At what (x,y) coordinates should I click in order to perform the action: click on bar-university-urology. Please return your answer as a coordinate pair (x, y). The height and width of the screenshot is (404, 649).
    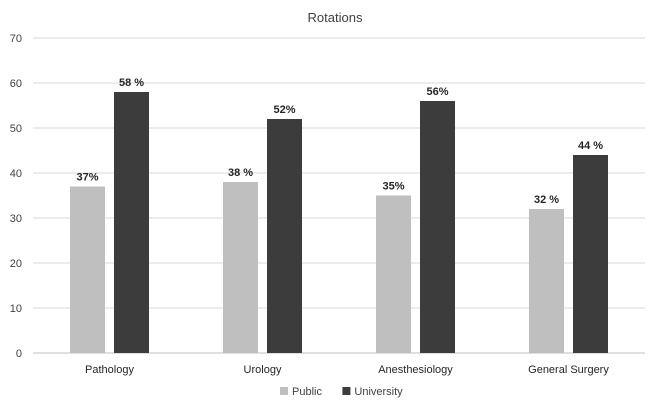
    Looking at the image, I should click on (284, 236).